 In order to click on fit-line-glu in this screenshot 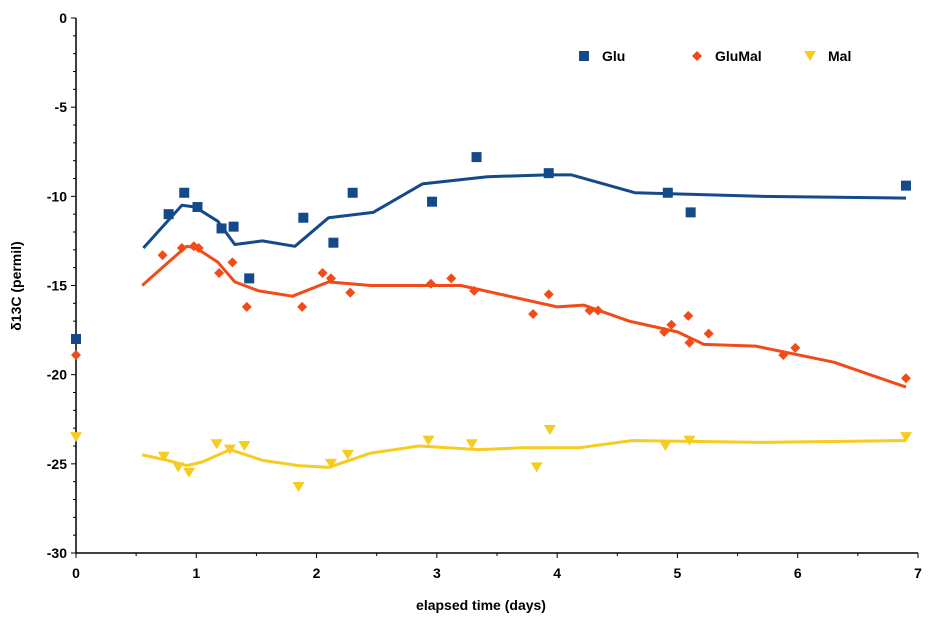, I will do `click(524, 211)`.